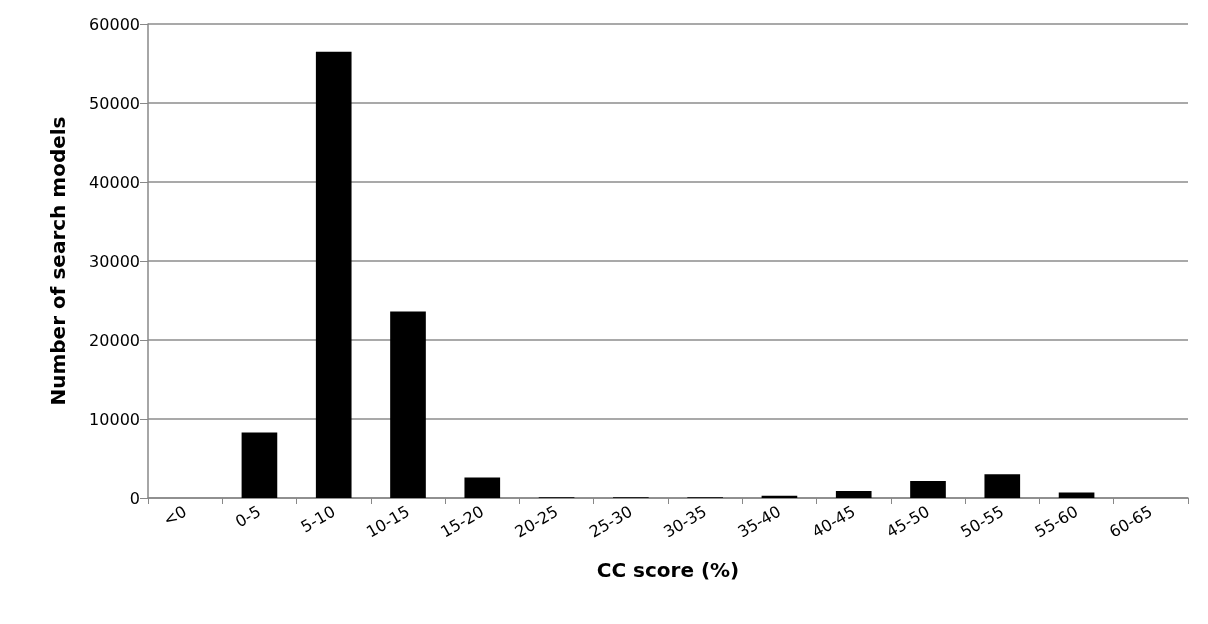 This screenshot has width=1208, height=624. I want to click on y-tick-label: 40000, so click(114, 182).